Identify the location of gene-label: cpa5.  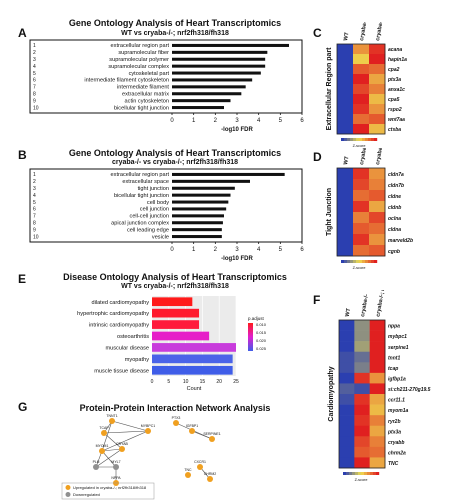
(394, 100).